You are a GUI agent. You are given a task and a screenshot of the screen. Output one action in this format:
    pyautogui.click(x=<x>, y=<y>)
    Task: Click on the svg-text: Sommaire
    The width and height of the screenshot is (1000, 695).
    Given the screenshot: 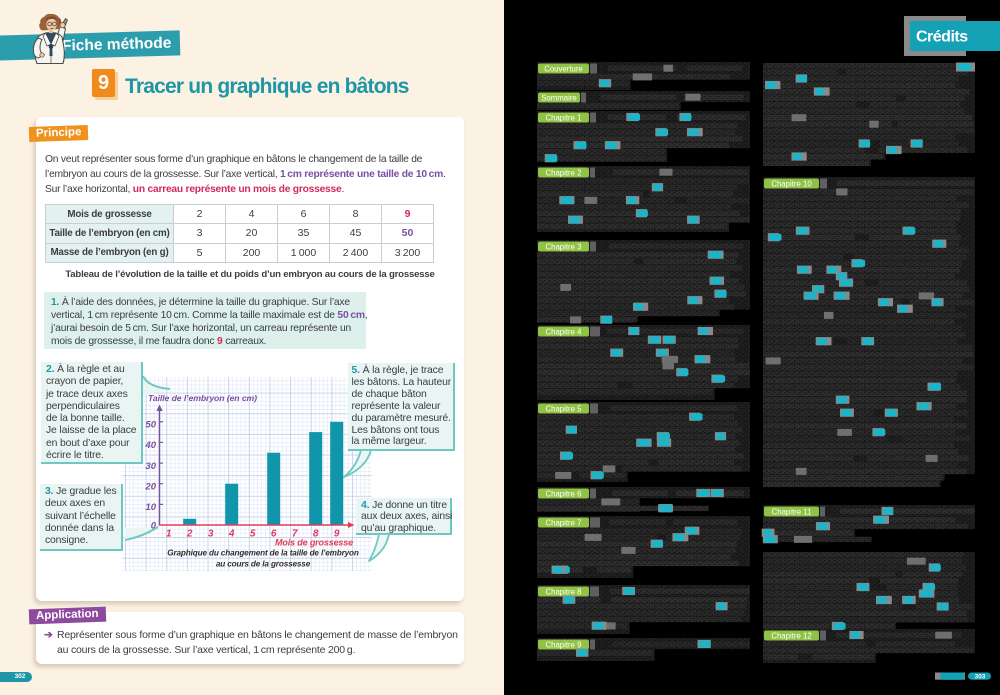 What is the action you would take?
    pyautogui.click(x=559, y=97)
    